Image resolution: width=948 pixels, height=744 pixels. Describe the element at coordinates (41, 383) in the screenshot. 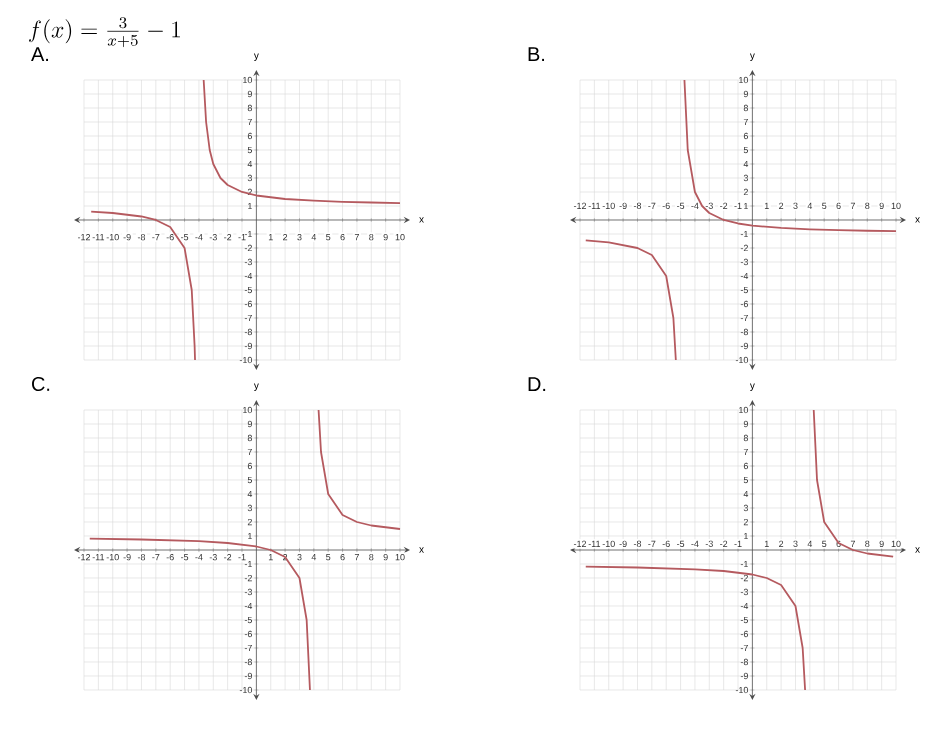

I see `chart-title: C.` at that location.